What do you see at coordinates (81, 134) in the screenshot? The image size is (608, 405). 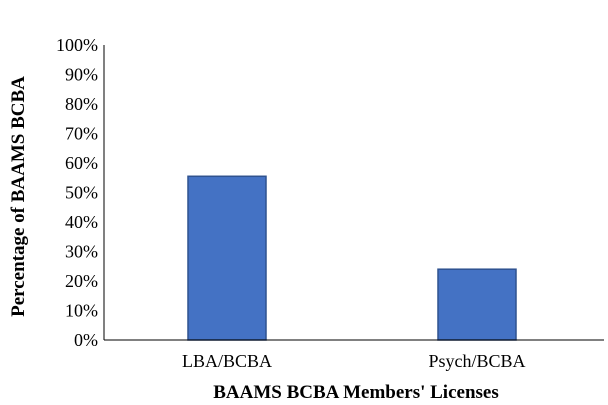 I see `y-tick-label: 70%` at bounding box center [81, 134].